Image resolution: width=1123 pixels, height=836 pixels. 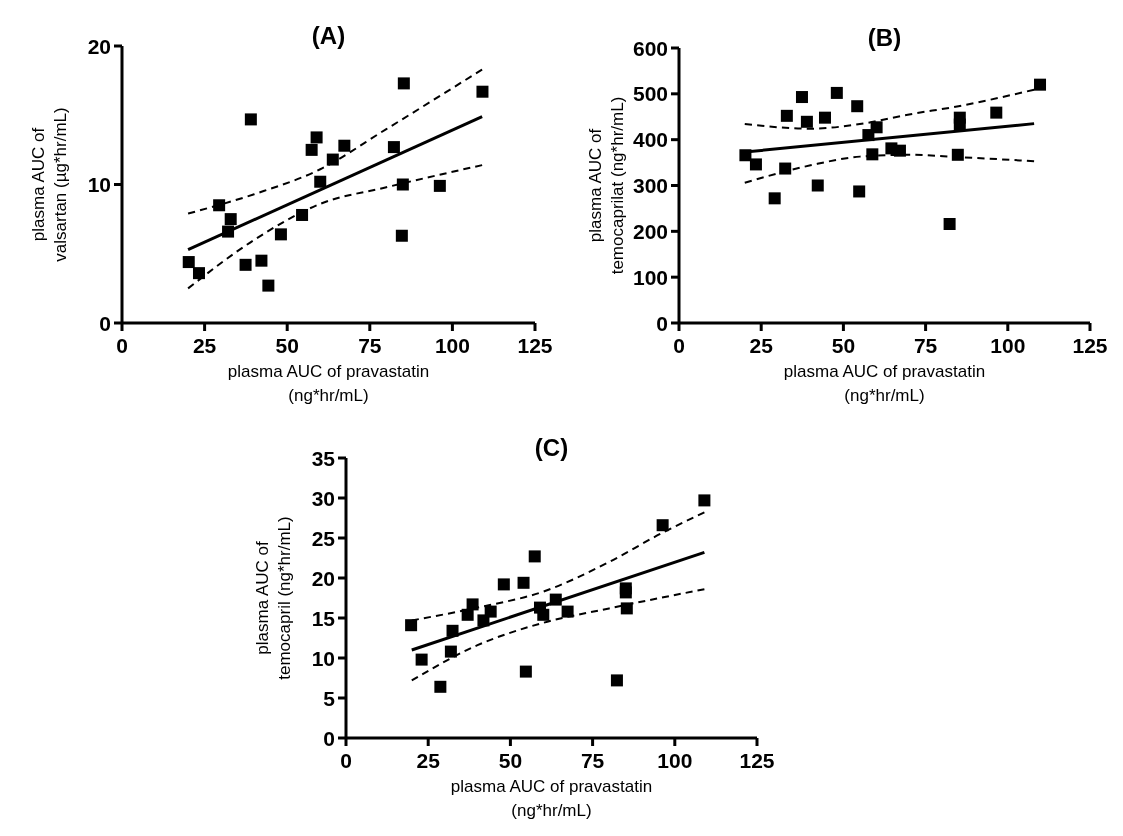 I want to click on y-tick-label: 400, so click(x=650, y=140).